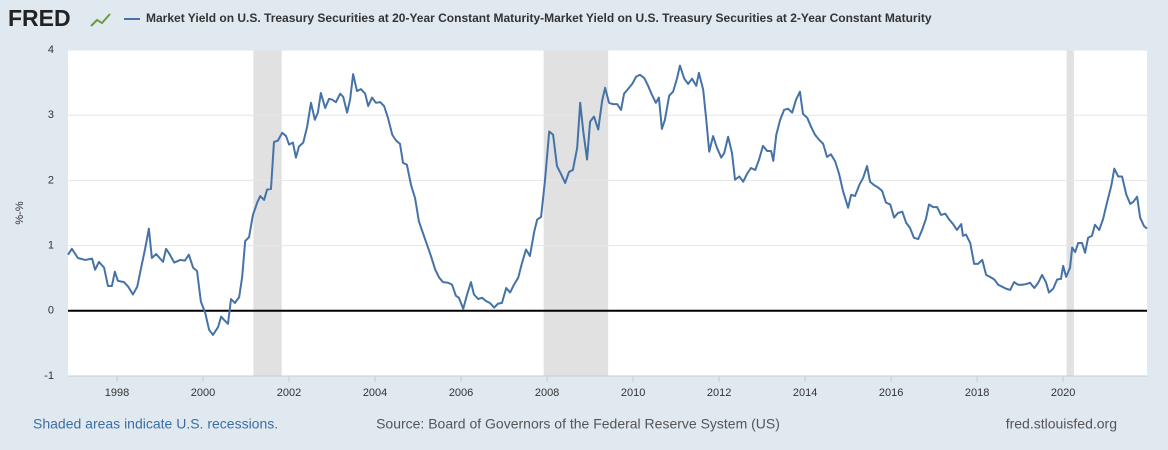 The image size is (1168, 450). I want to click on x-tick-label: 2002, so click(289, 393).